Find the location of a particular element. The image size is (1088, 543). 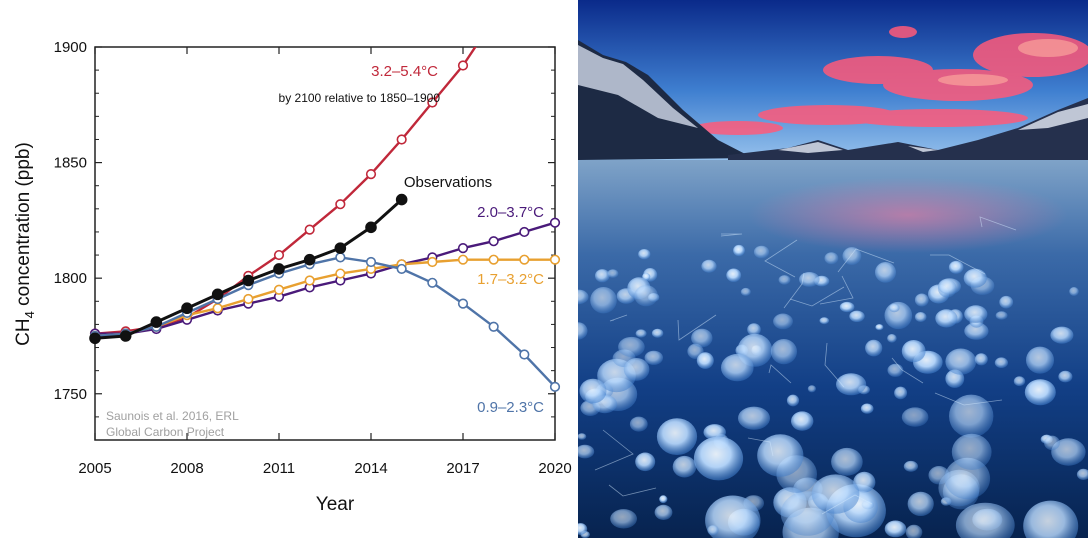

series-label-high: 3.2–5.4°C is located at coordinates (404, 71).